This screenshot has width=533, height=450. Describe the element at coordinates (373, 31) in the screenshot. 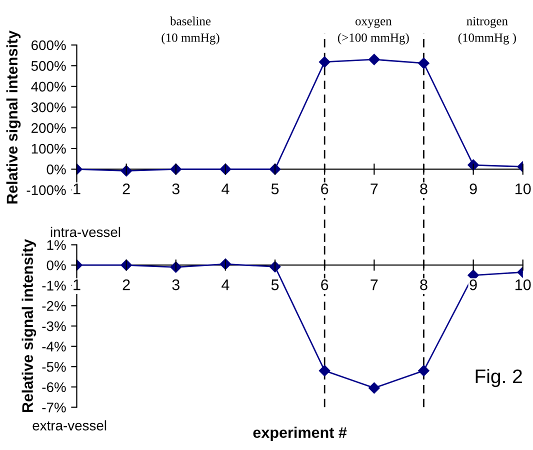

I see `text: oxygen (>100 mmHg)` at that location.